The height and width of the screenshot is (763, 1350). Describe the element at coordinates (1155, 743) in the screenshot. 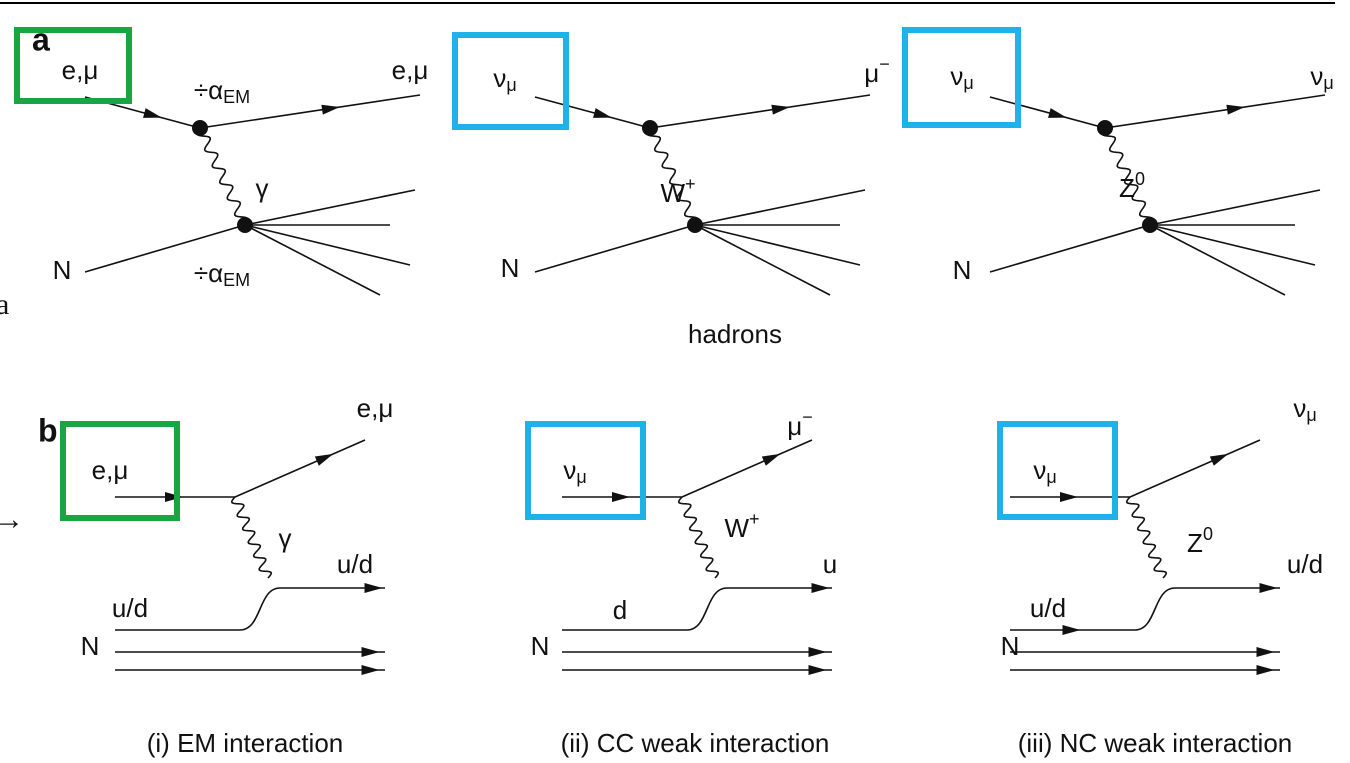

I see `caption: (iii) NC weak interaction` at that location.